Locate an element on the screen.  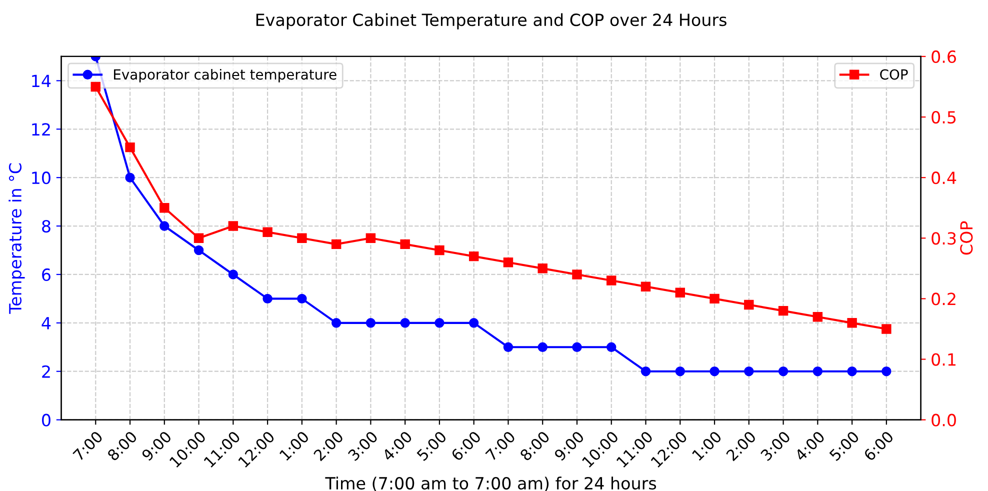
y-tick-label: 8 is located at coordinates (46, 226).